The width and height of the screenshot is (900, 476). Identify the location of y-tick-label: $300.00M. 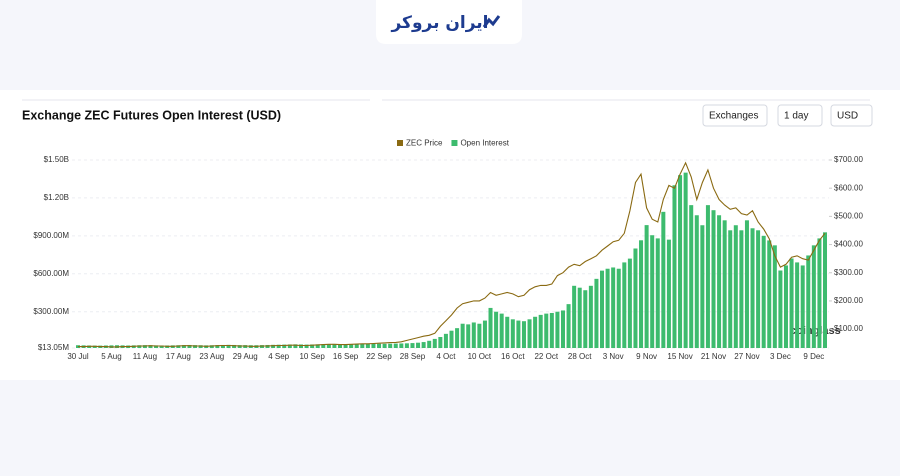
(51, 311).